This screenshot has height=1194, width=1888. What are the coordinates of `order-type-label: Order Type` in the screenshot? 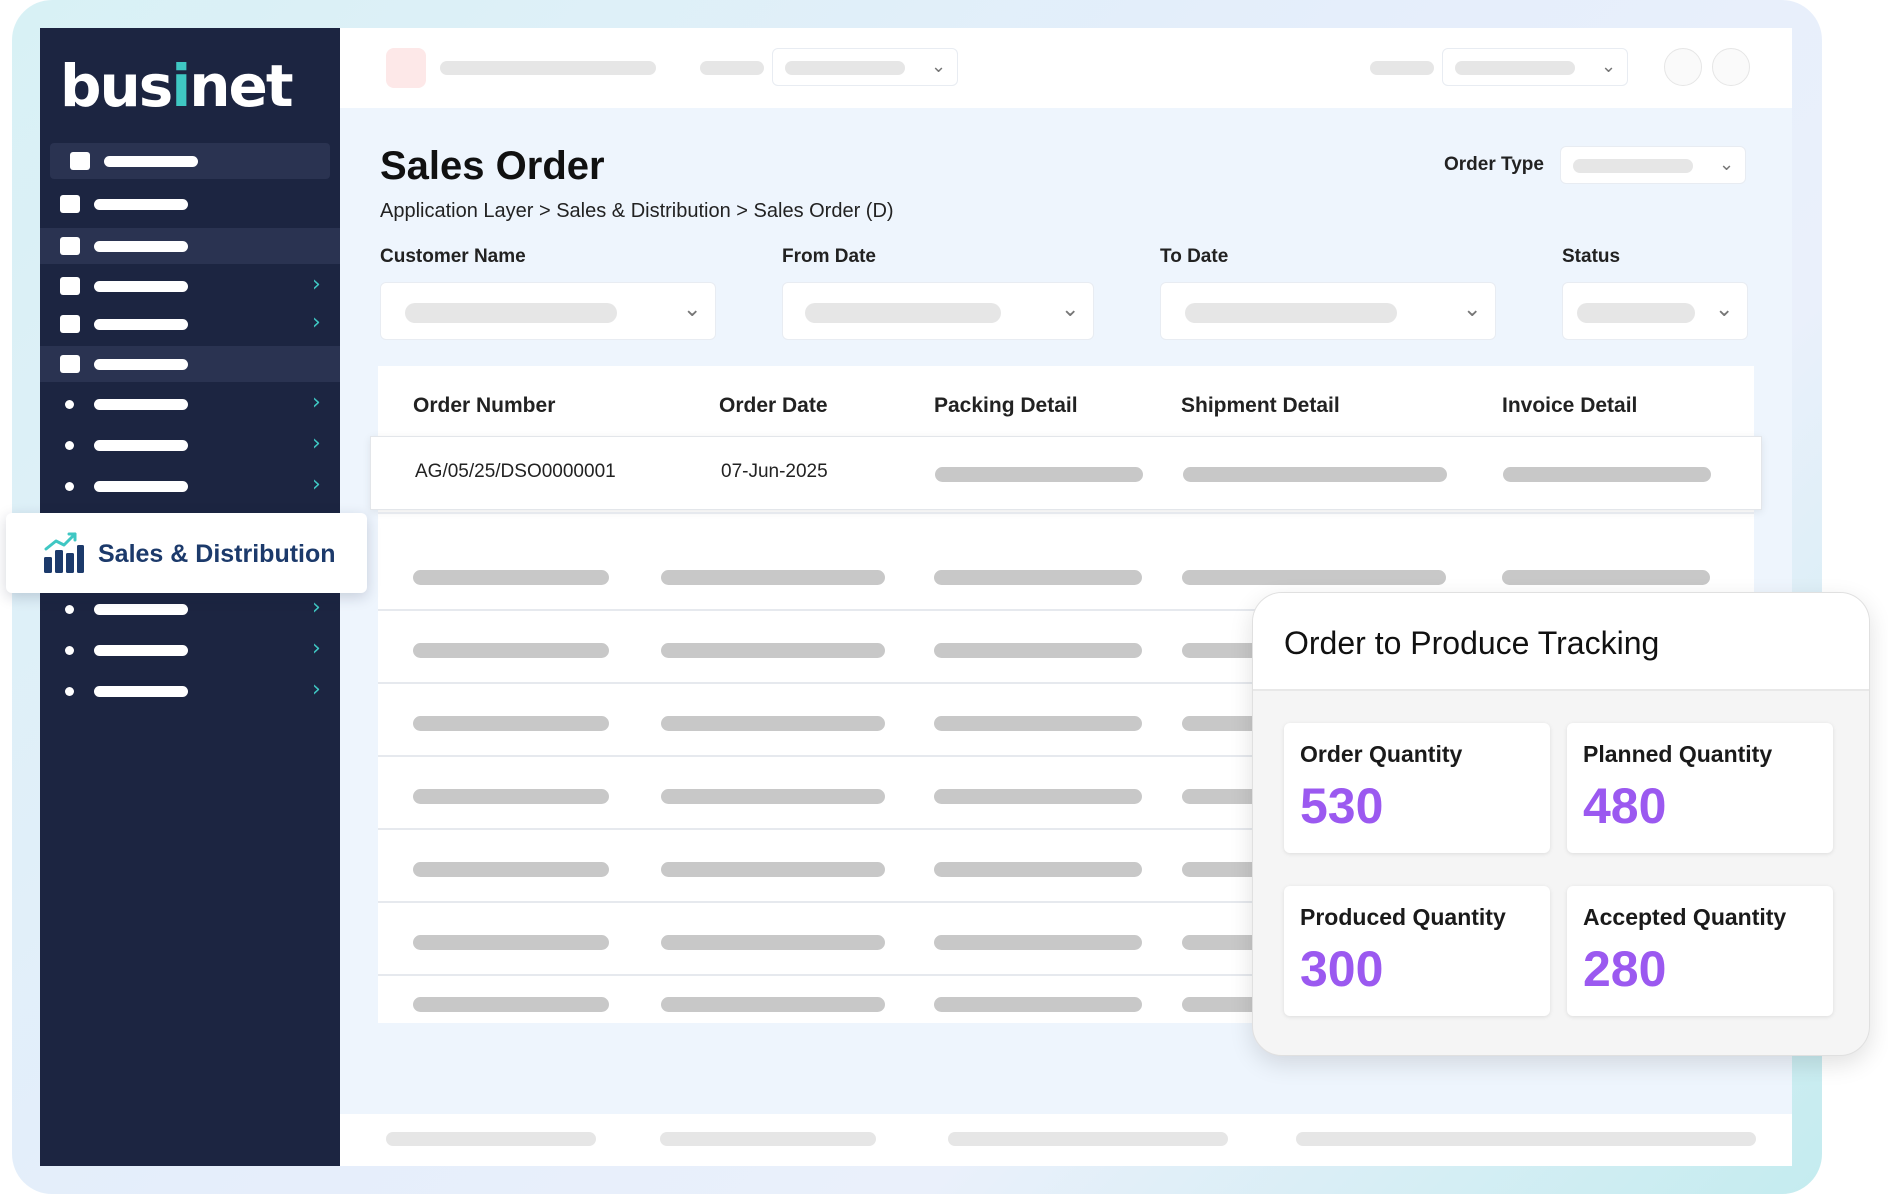 It's located at (1494, 164).